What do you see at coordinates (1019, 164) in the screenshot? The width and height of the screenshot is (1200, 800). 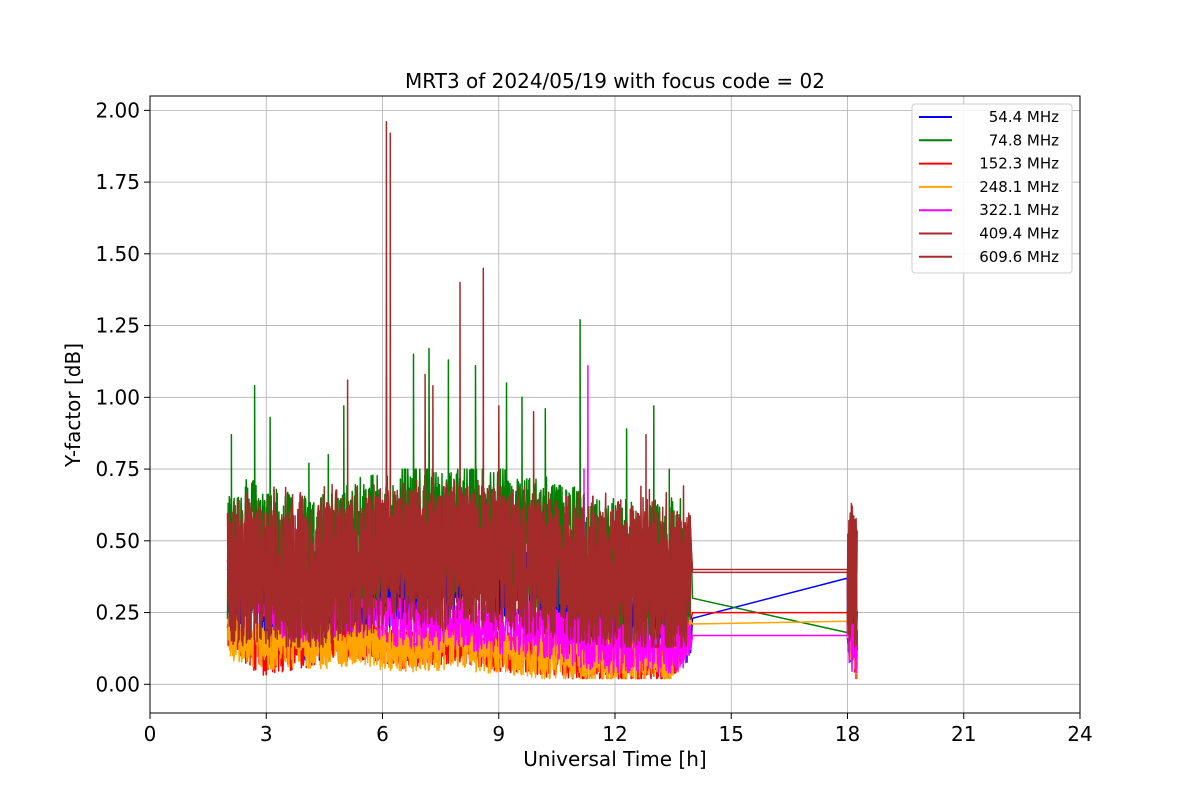 I see `legend-label: 152.3 MHz` at bounding box center [1019, 164].